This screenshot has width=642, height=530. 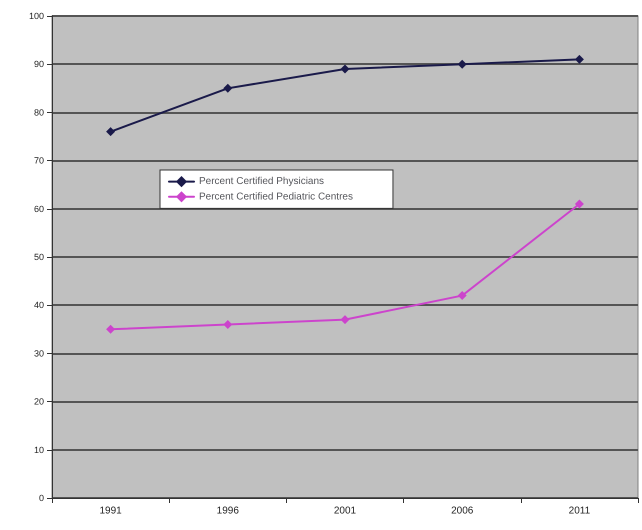 I want to click on x-tick-label: 2011, so click(x=579, y=511).